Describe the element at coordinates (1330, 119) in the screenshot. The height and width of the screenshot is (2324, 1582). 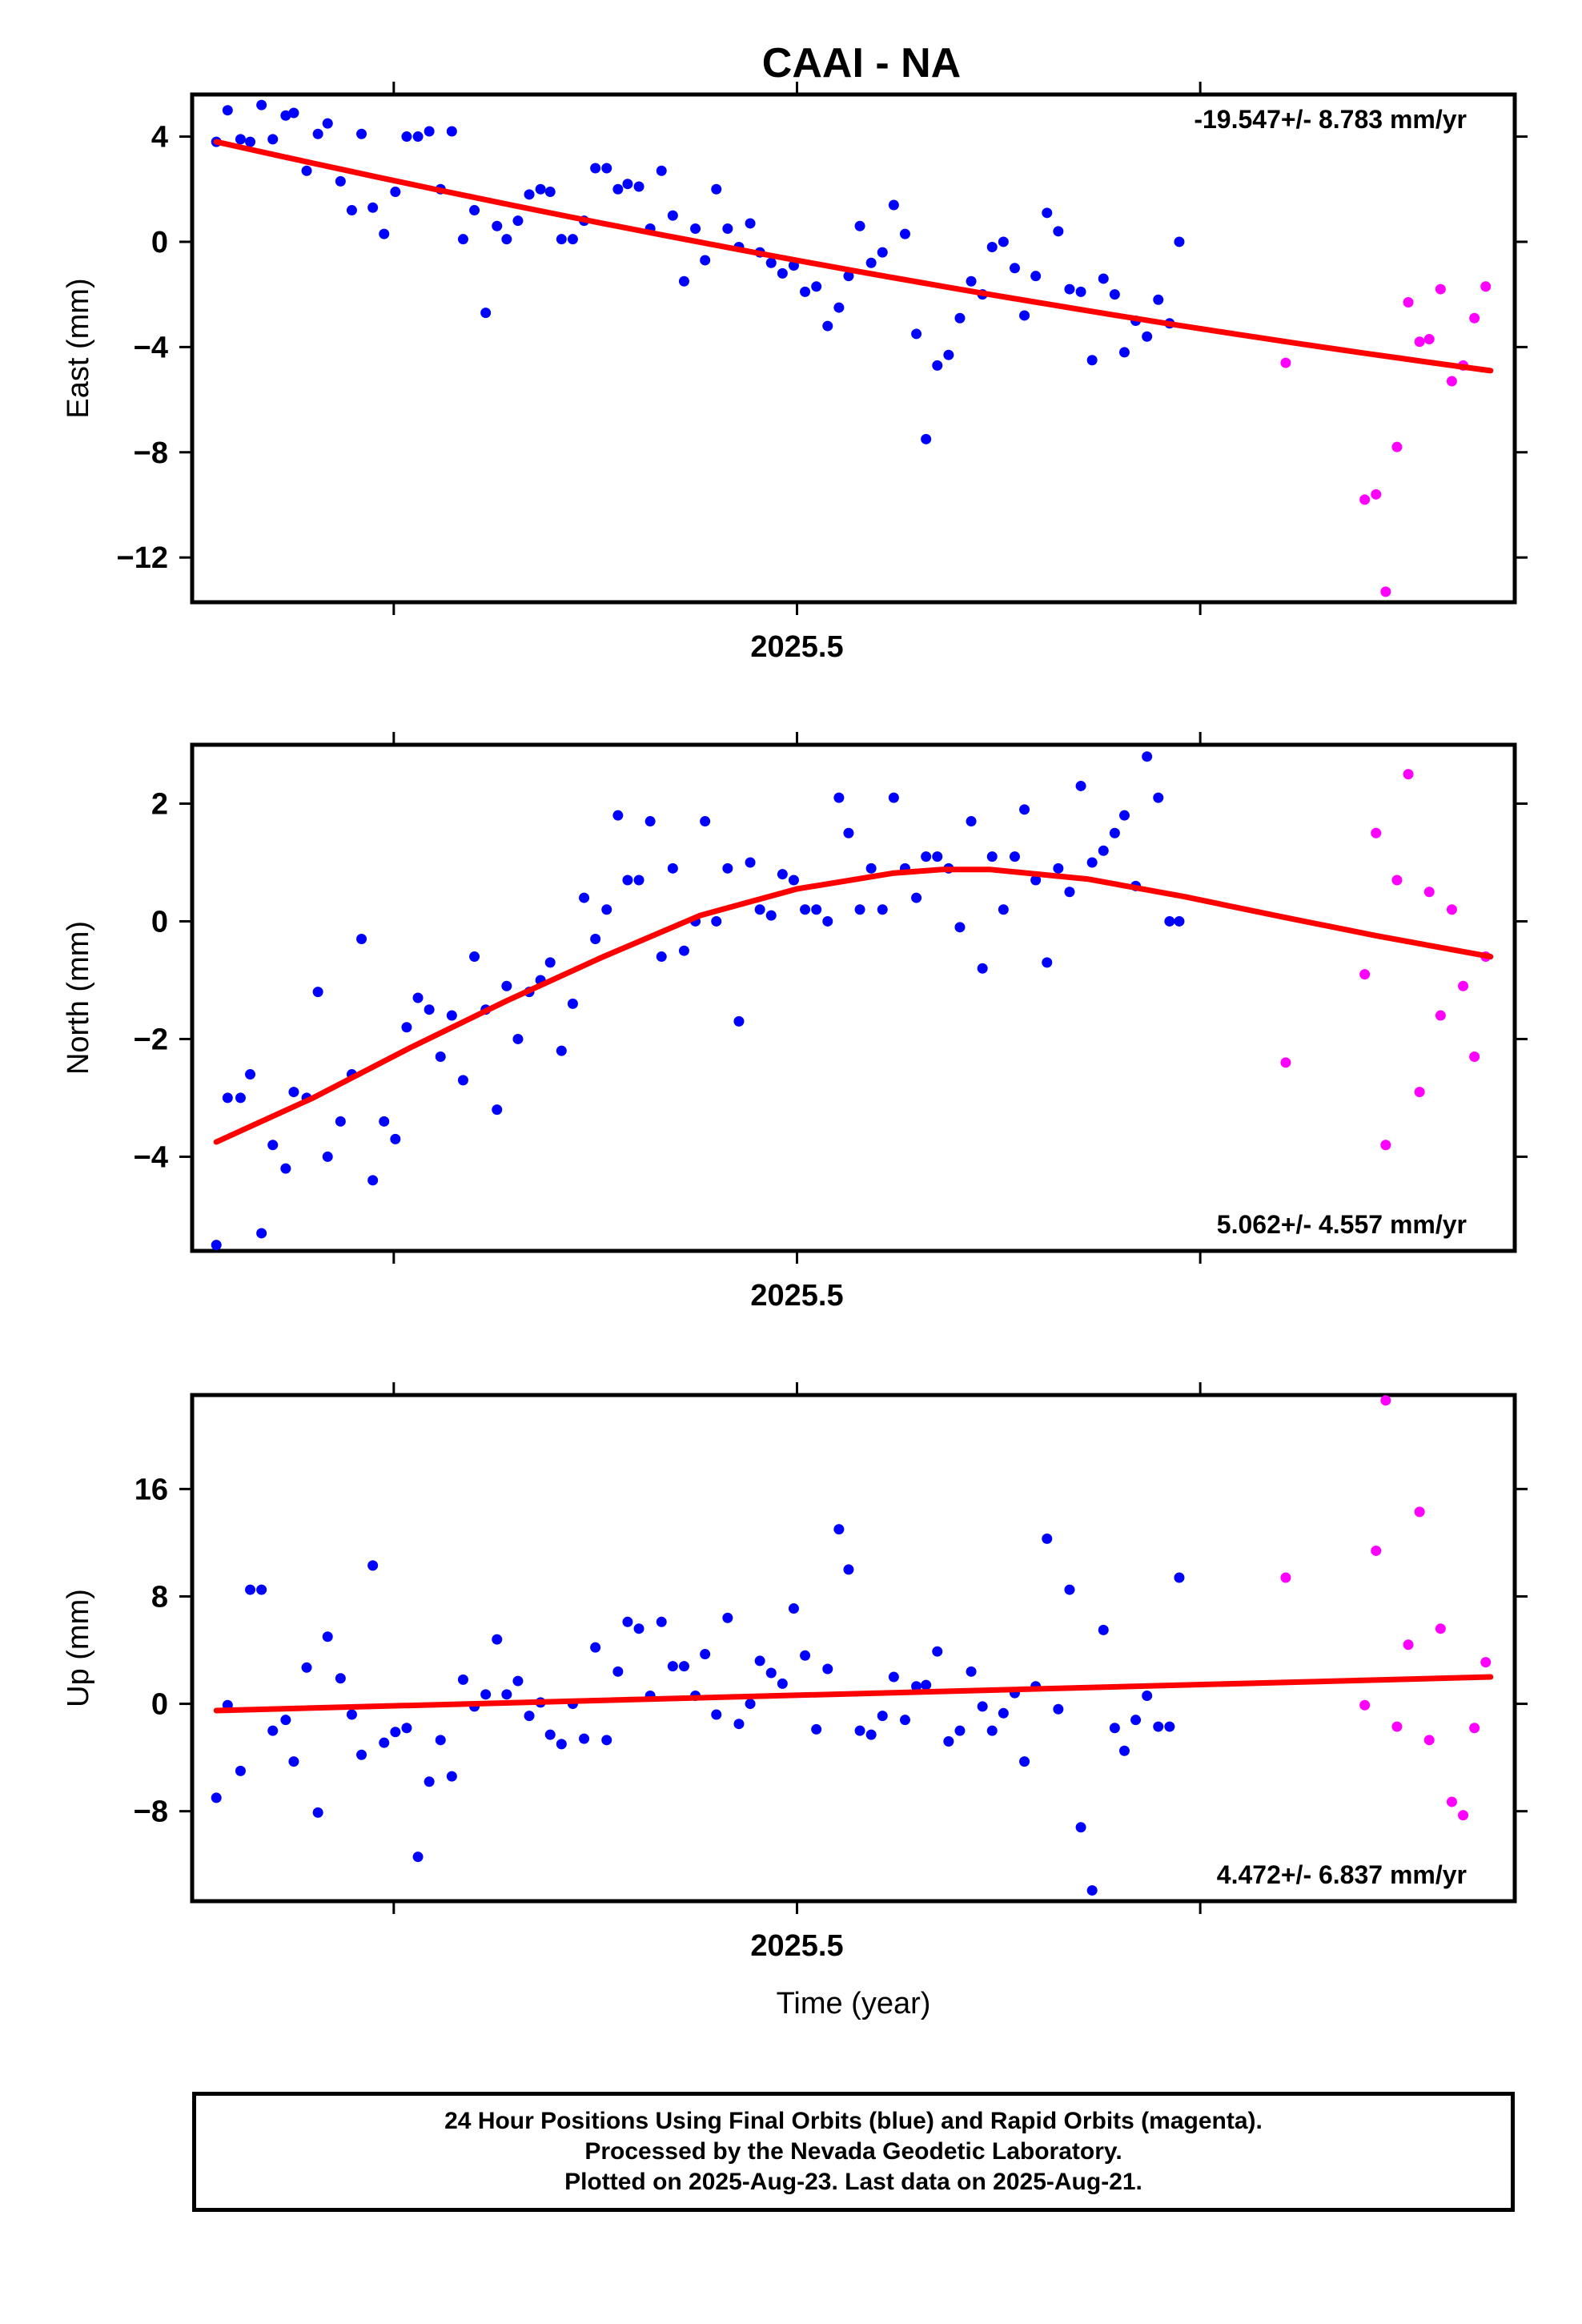
I see `east-rate-label: -19.547+/- 8.783 mm/yr` at that location.